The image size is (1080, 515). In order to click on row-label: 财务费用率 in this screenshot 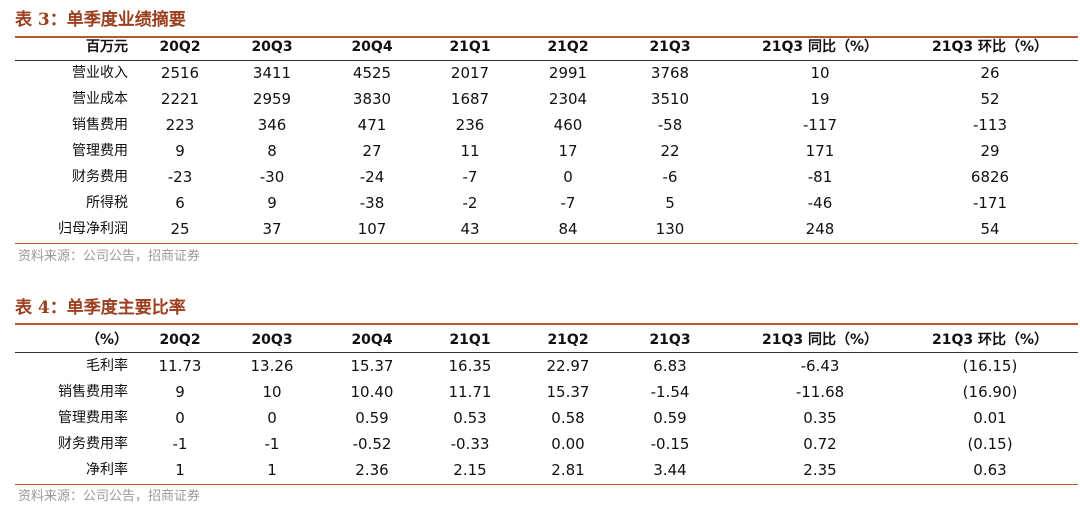, I will do `click(93, 444)`.